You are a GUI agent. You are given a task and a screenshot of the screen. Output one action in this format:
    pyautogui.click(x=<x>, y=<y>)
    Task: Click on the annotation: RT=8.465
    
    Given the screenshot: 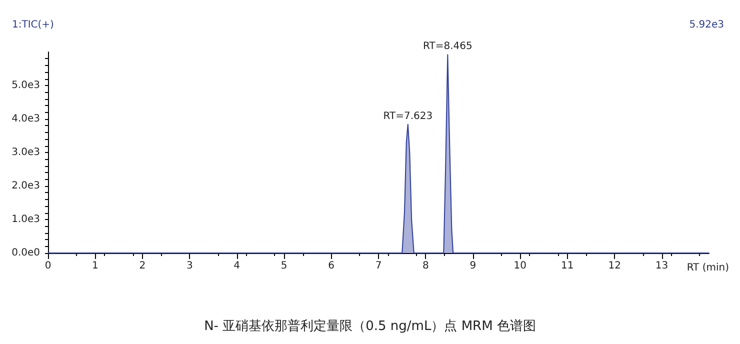 What is the action you would take?
    pyautogui.click(x=447, y=46)
    